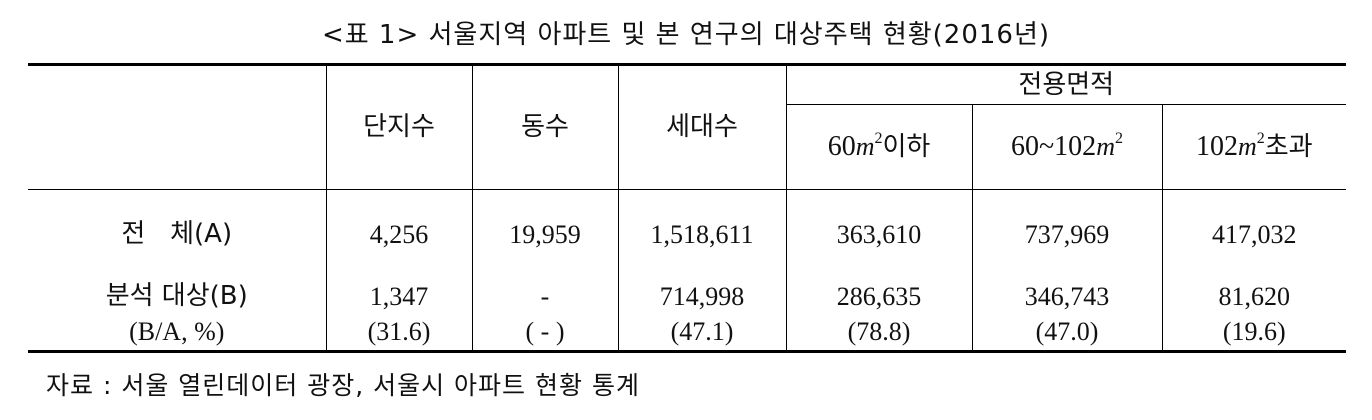  I want to click on table-title: <표 1> 서울지역 아파트 및 본 연구의 대상주택 현황(2016년), so click(686, 35).